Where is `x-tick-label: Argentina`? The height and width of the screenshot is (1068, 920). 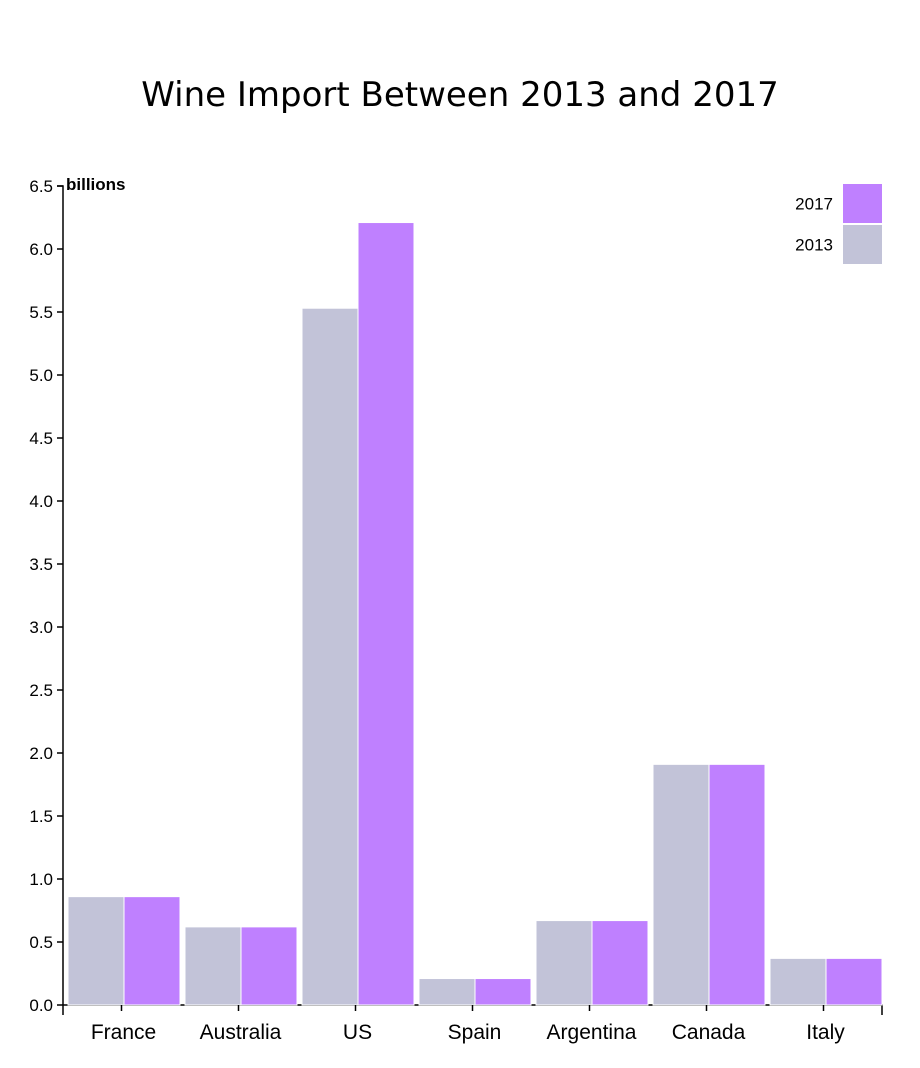
x-tick-label: Argentina is located at coordinates (592, 1032).